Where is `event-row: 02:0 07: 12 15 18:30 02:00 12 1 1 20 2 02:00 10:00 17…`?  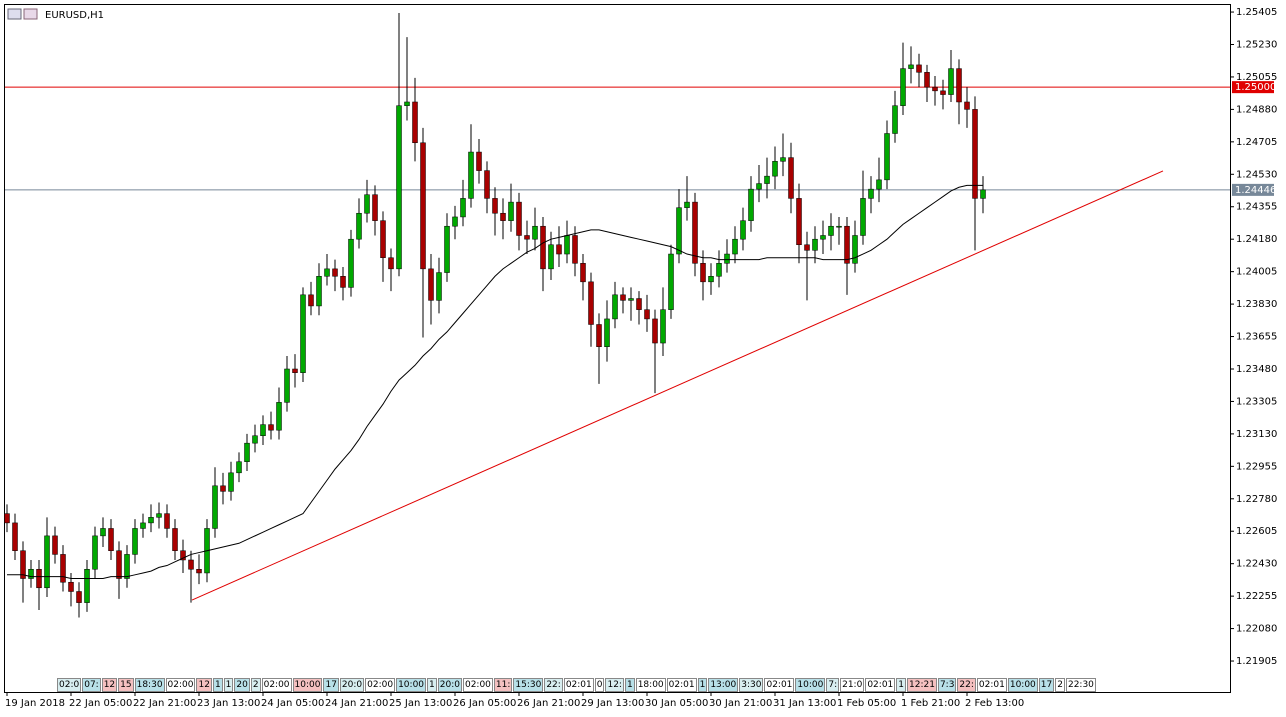 event-row: 02:0 07: 12 15 18:30 02:00 12 1 1 20 2 02:00 10:00 17… is located at coordinates (576, 685).